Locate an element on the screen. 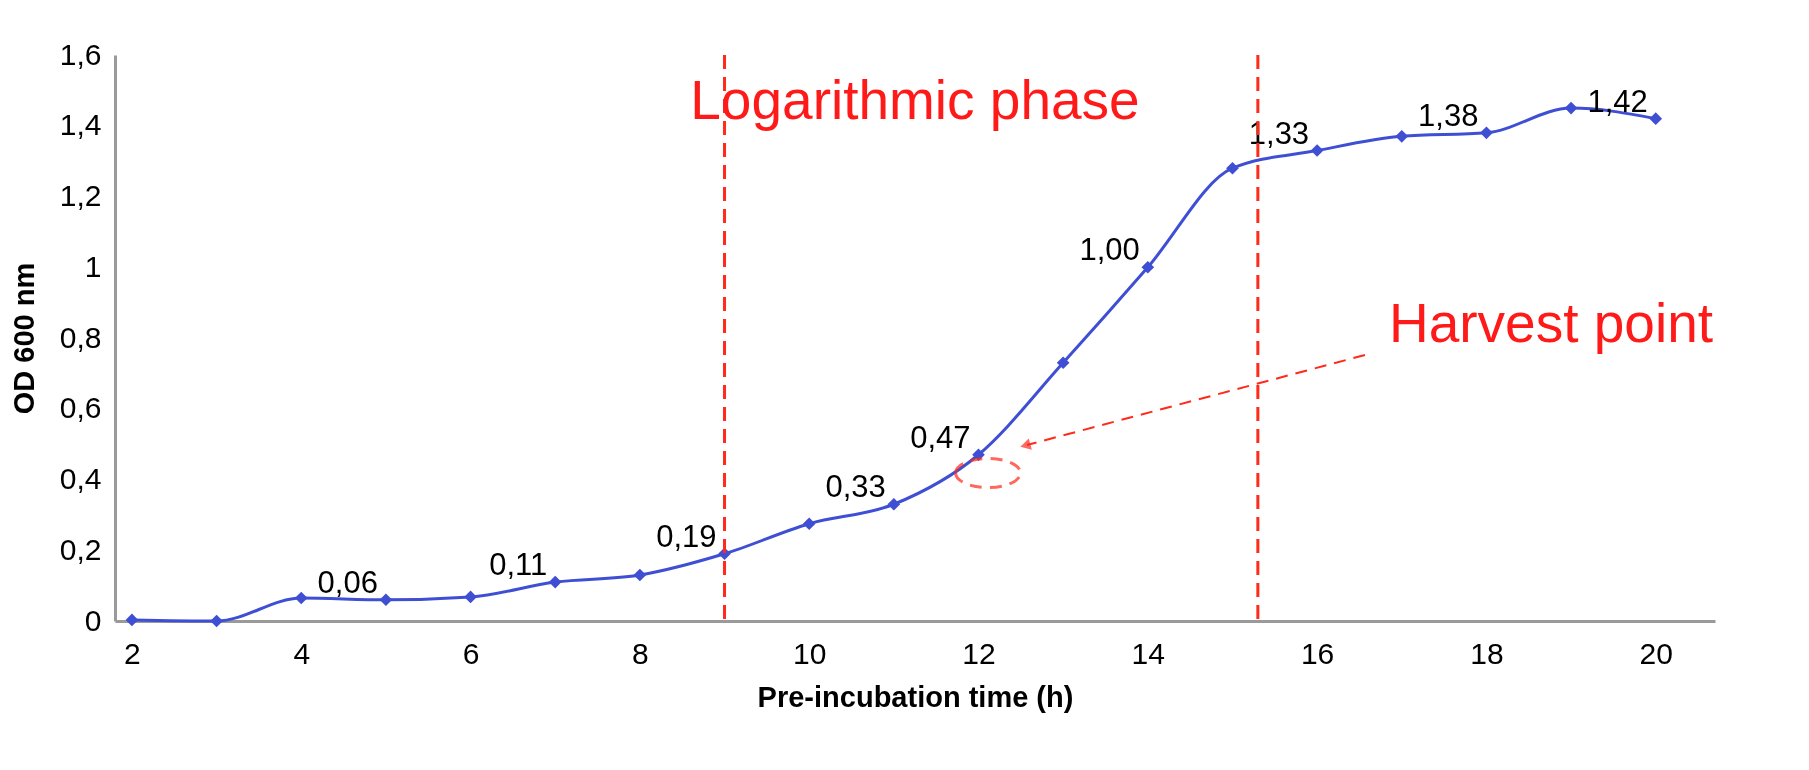 The image size is (1809, 770). annotation: Logarithmic phase is located at coordinates (915, 100).